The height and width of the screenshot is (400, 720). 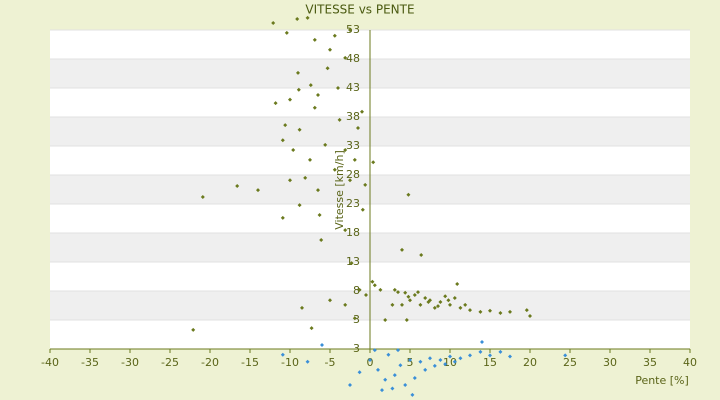 I want to click on x-tick-label: 30, so click(x=610, y=362).